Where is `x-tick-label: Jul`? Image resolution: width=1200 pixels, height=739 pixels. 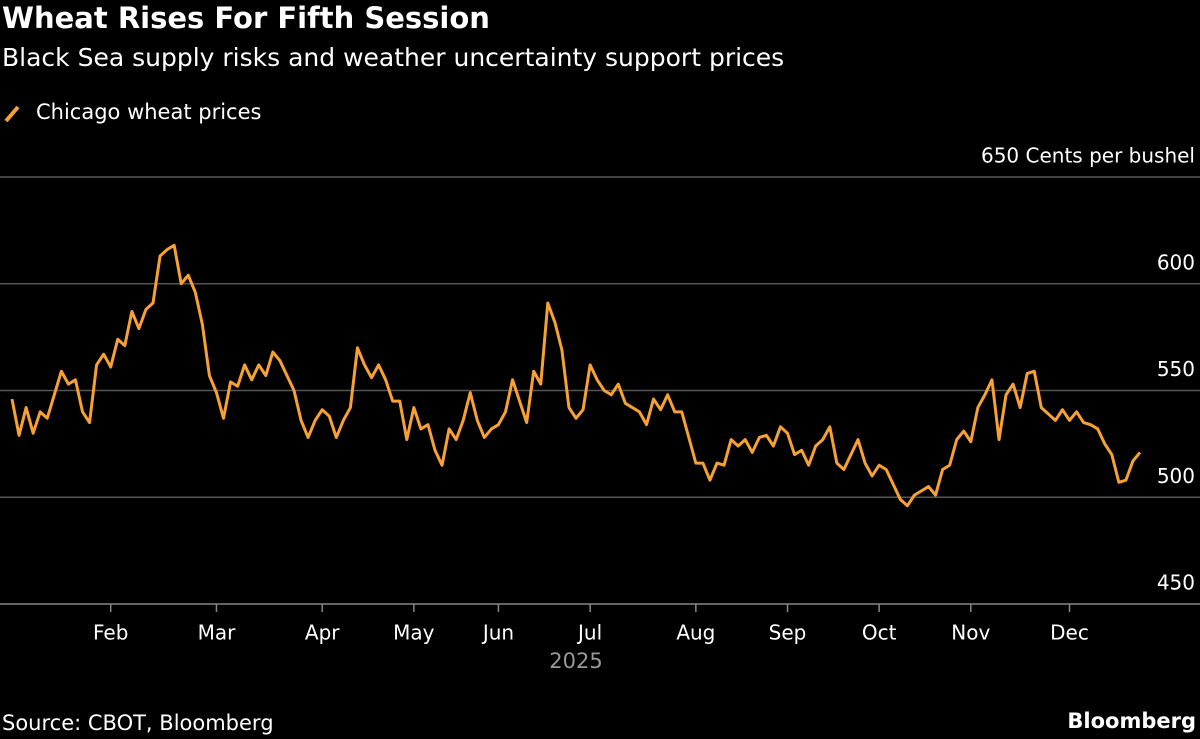
x-tick-label: Jul is located at coordinates (589, 633).